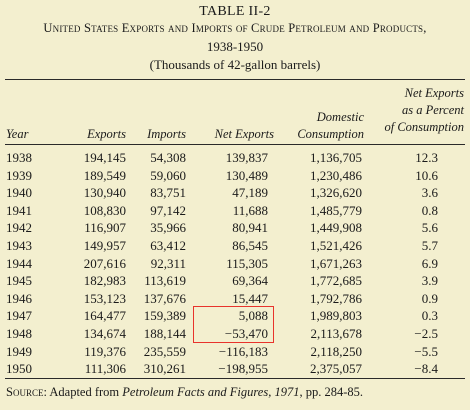 This screenshot has width=470, height=410. What do you see at coordinates (424, 127) in the screenshot?
I see `header-pct-line3: of Consumption` at bounding box center [424, 127].